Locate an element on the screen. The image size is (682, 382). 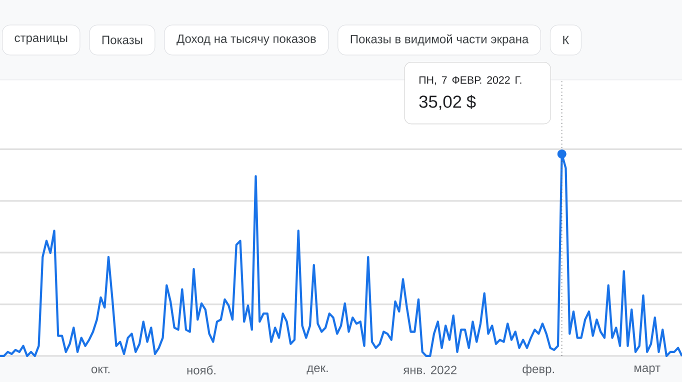
text: К is located at coordinates (566, 40).